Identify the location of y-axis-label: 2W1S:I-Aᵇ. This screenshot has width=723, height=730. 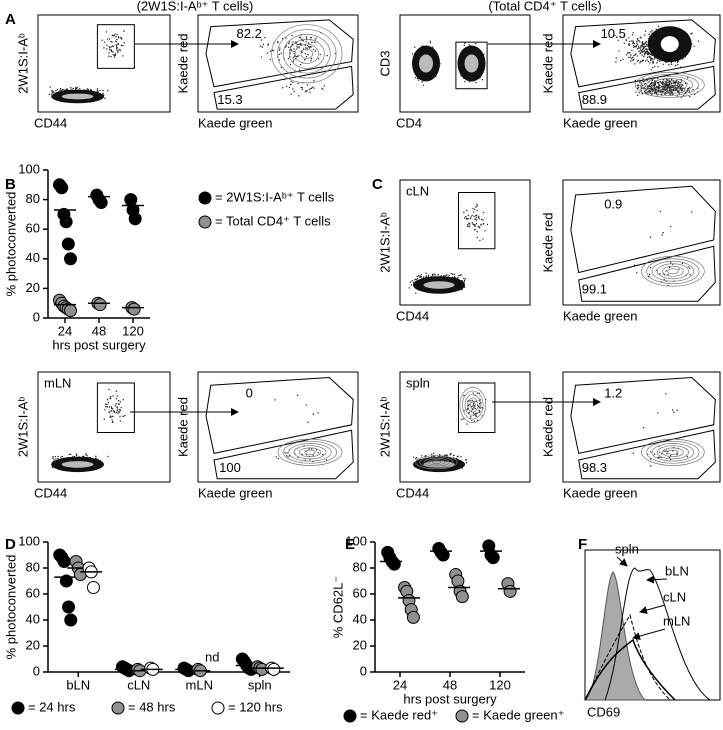
(22, 427).